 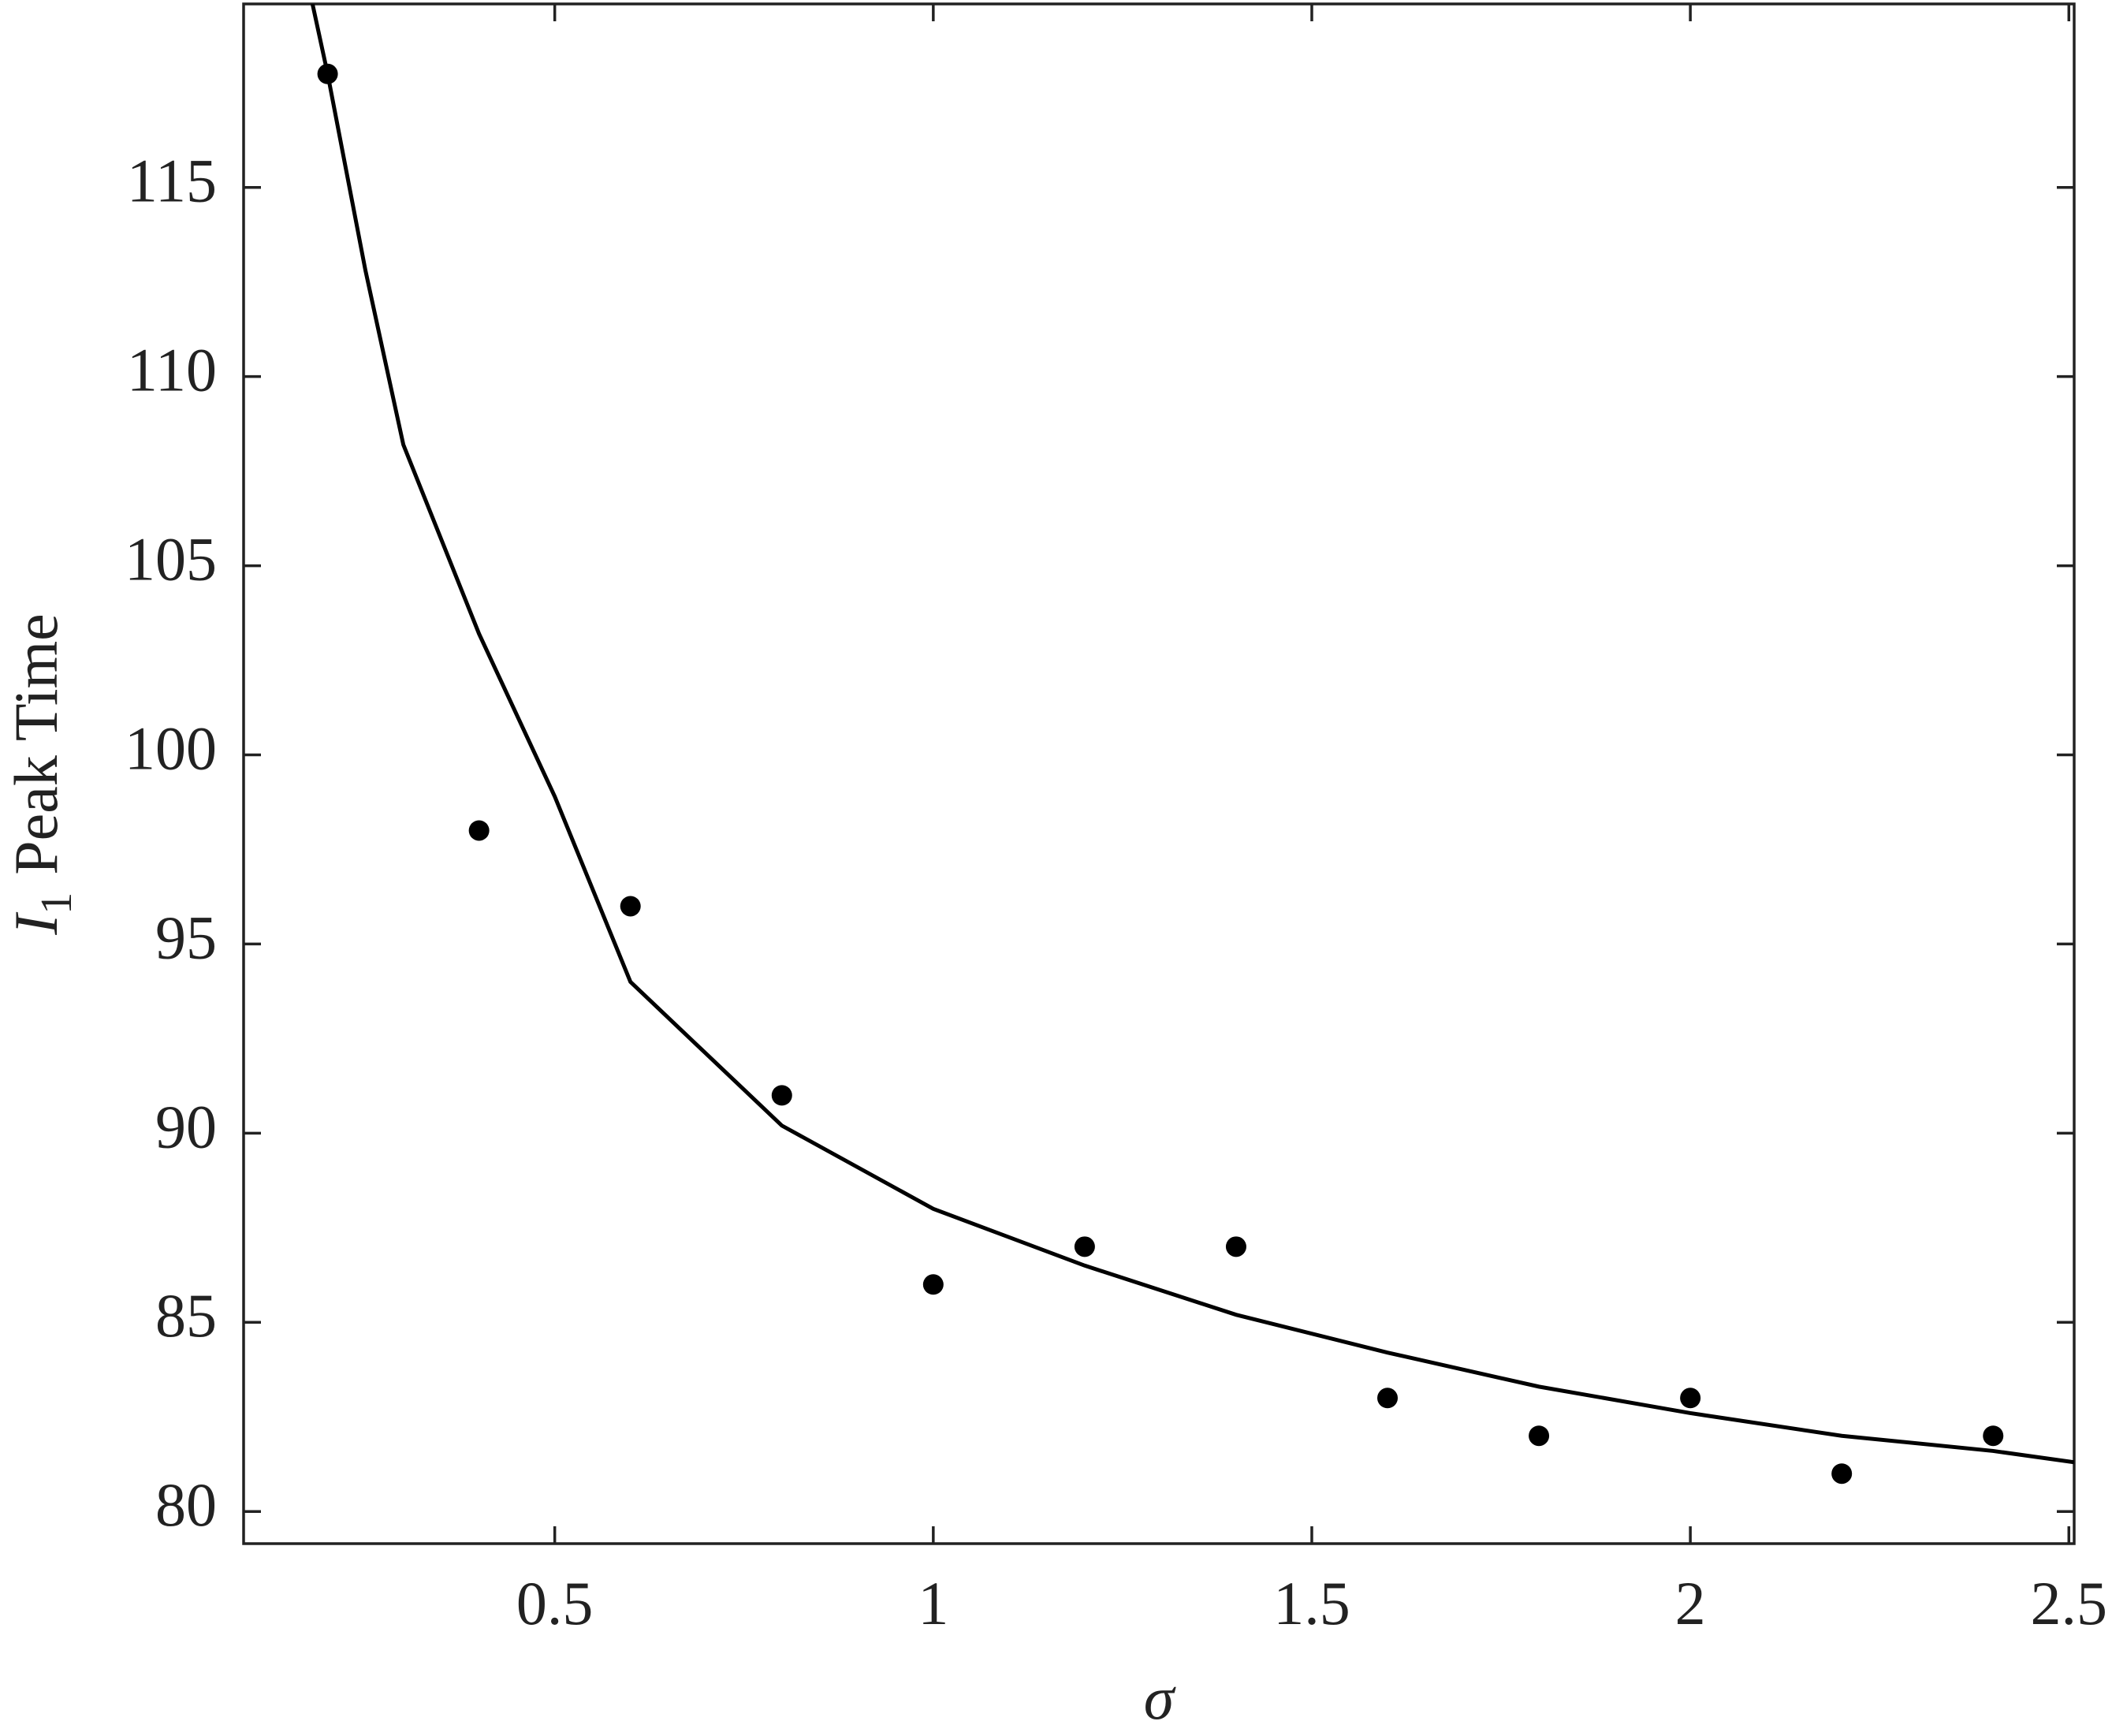 I want to click on x-tick-label: 1.5, so click(x=1311, y=1603).